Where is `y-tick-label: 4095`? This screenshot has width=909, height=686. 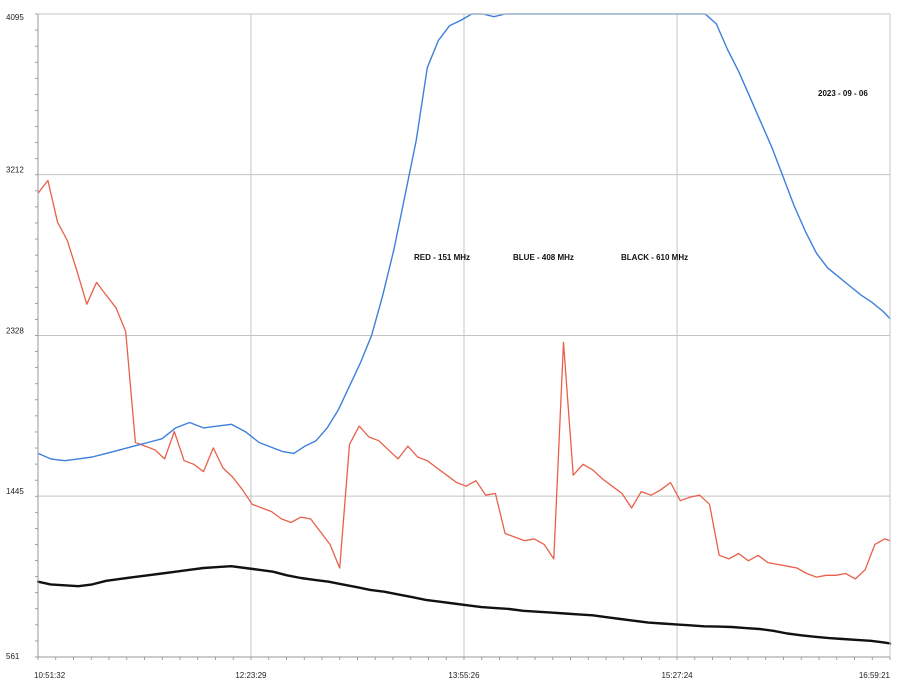 y-tick-label: 4095 is located at coordinates (15, 17).